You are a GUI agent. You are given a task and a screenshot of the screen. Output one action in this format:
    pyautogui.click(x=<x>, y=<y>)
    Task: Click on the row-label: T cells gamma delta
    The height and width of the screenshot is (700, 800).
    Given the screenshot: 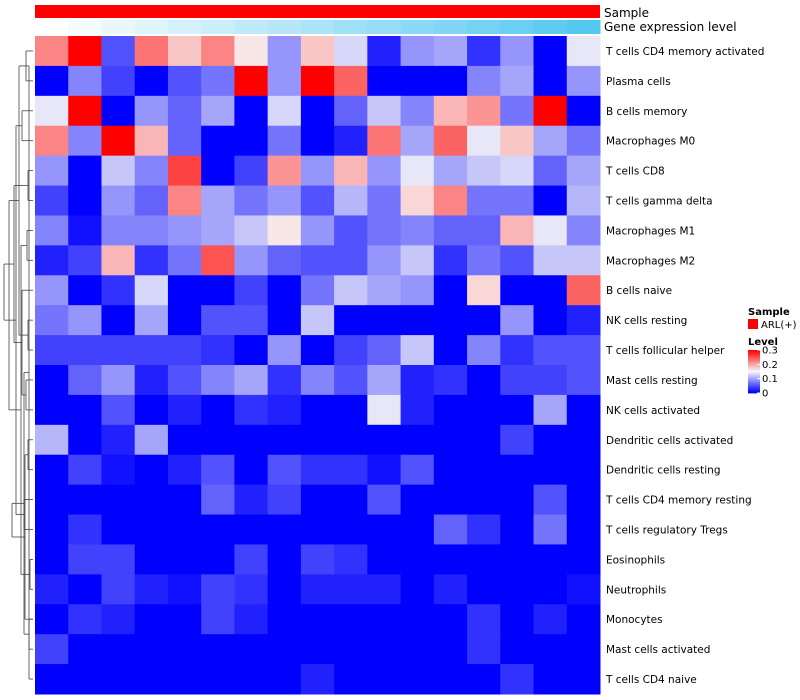 What is the action you would take?
    pyautogui.click(x=659, y=202)
    